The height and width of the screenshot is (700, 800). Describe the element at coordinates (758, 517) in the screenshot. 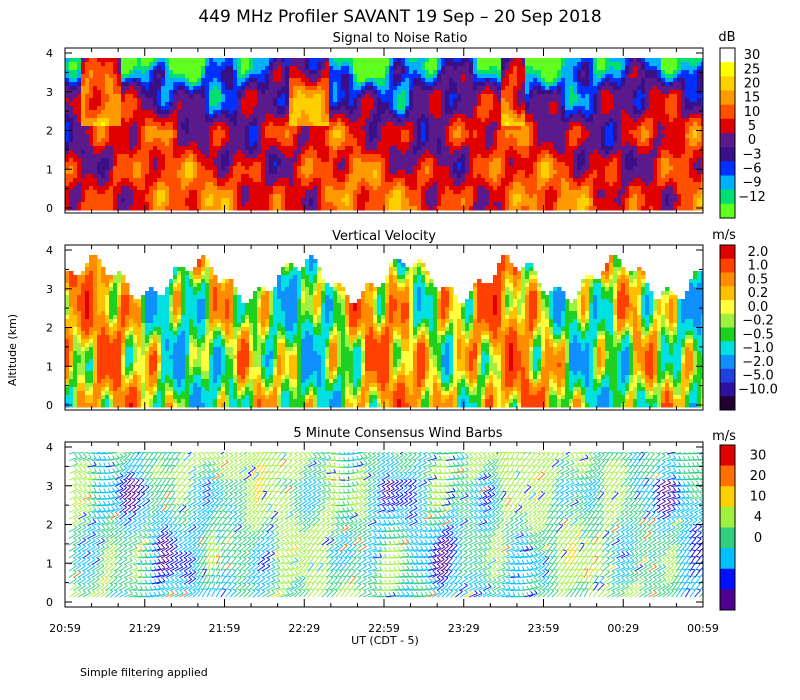

I see `colorbar-label: 4` at that location.